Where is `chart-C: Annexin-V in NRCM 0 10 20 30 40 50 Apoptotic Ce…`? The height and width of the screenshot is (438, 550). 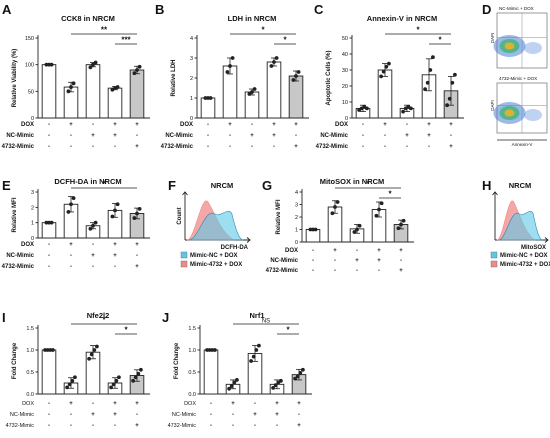 chart-C: Annexin-V in NRCM 0 10 20 30 40 50 Apoptotic Ce… is located at coordinates (390, 82).